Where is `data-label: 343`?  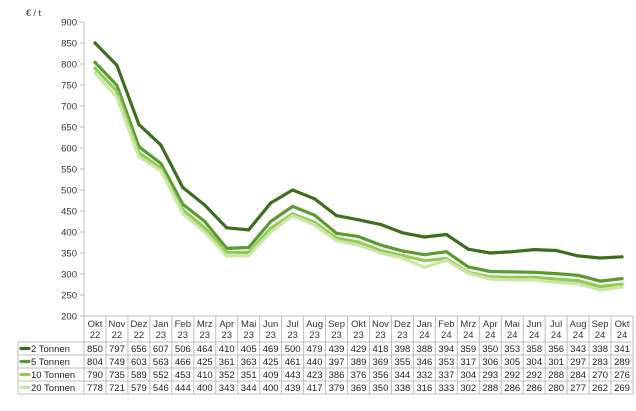 data-label: 343 is located at coordinates (227, 388).